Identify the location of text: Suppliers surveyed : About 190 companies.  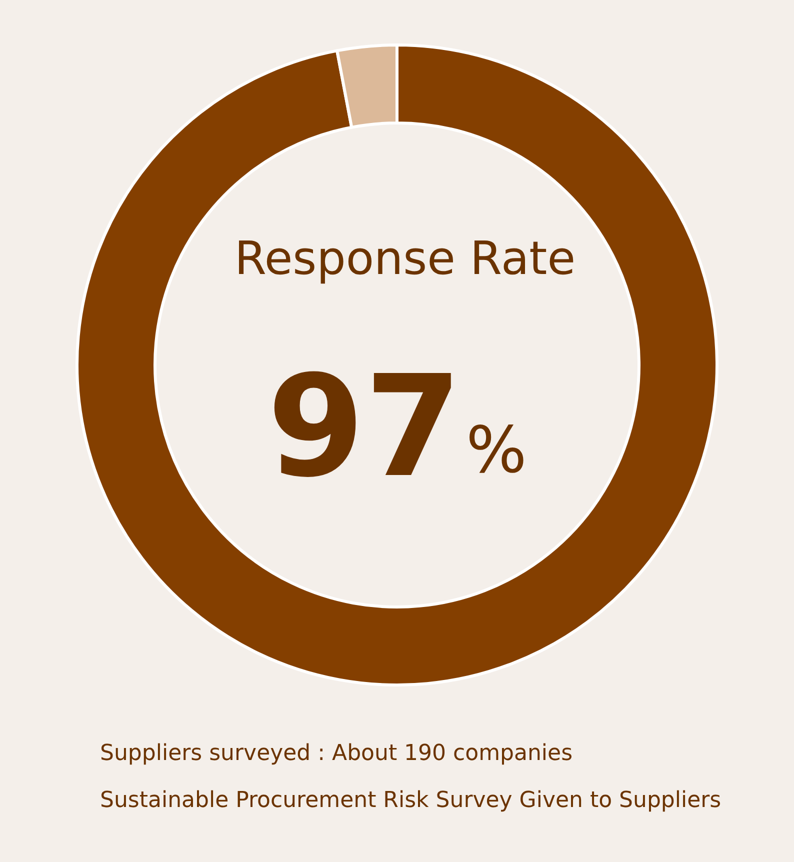
(337, 754).